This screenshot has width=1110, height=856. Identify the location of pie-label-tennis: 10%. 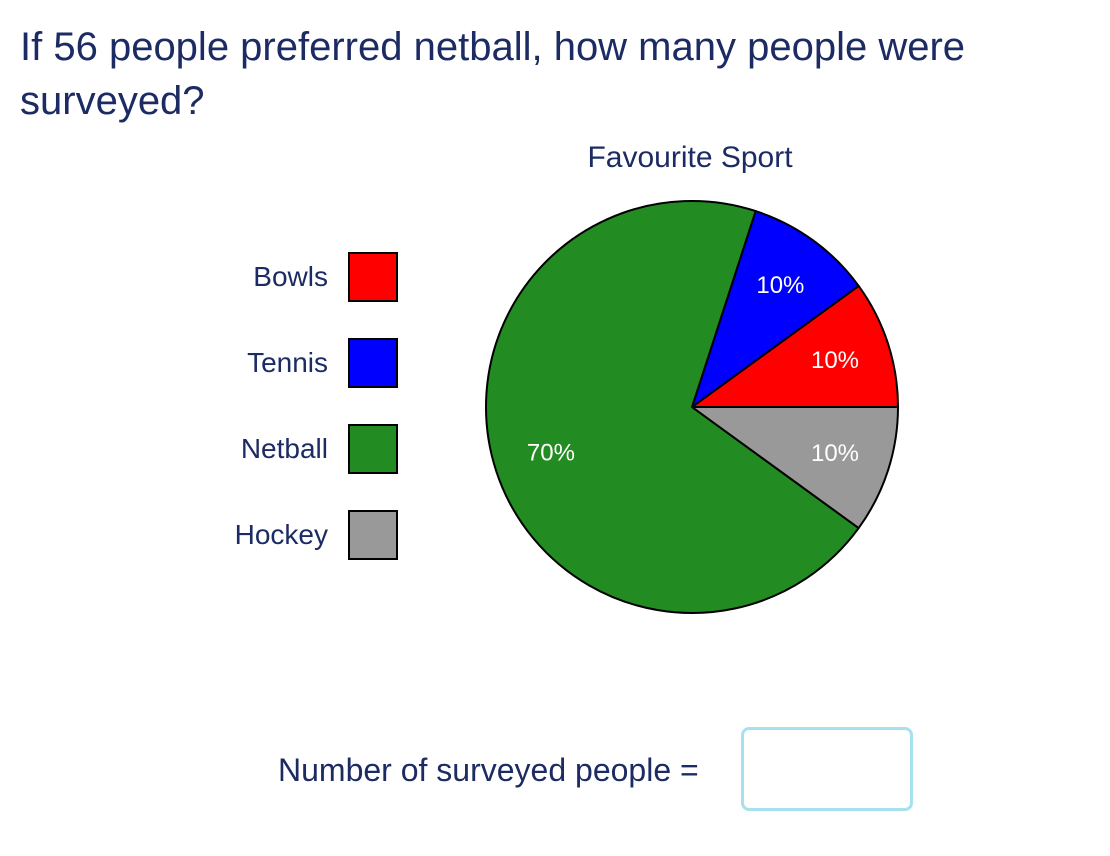
(780, 285).